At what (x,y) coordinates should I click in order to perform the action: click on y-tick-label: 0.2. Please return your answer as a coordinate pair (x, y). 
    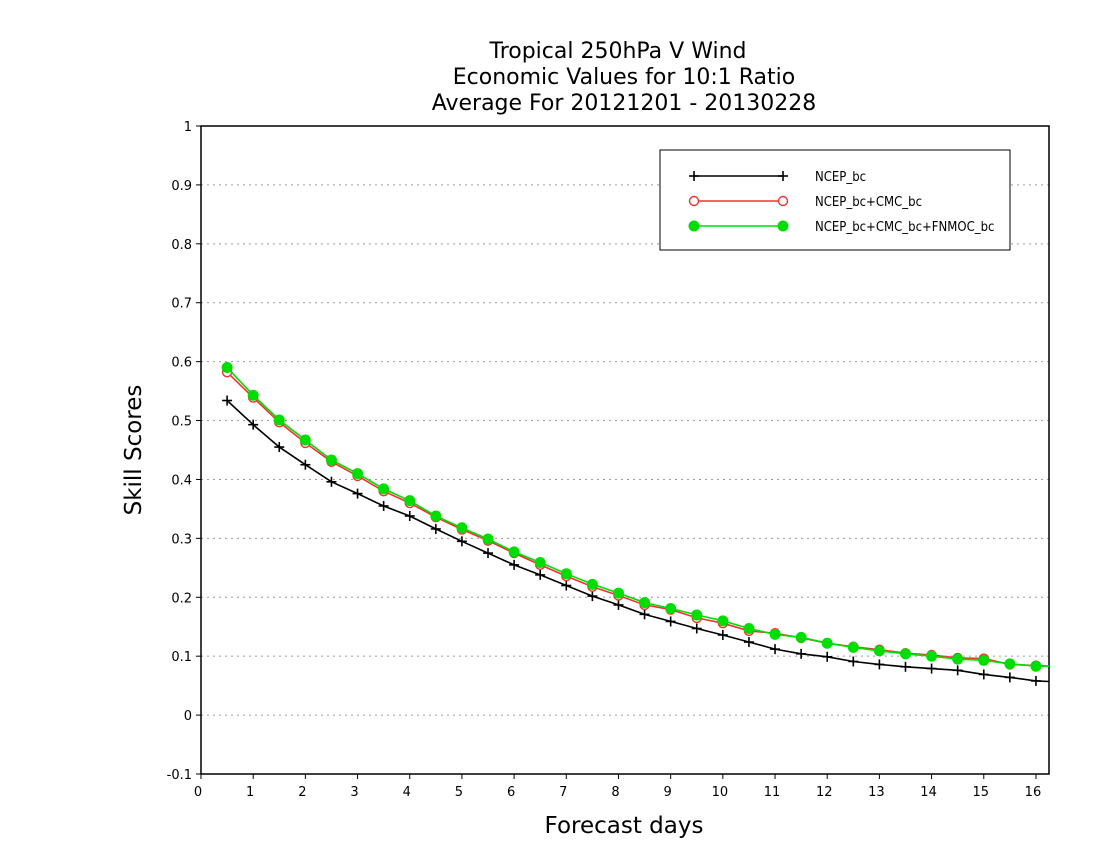
    Looking at the image, I should click on (181, 598).